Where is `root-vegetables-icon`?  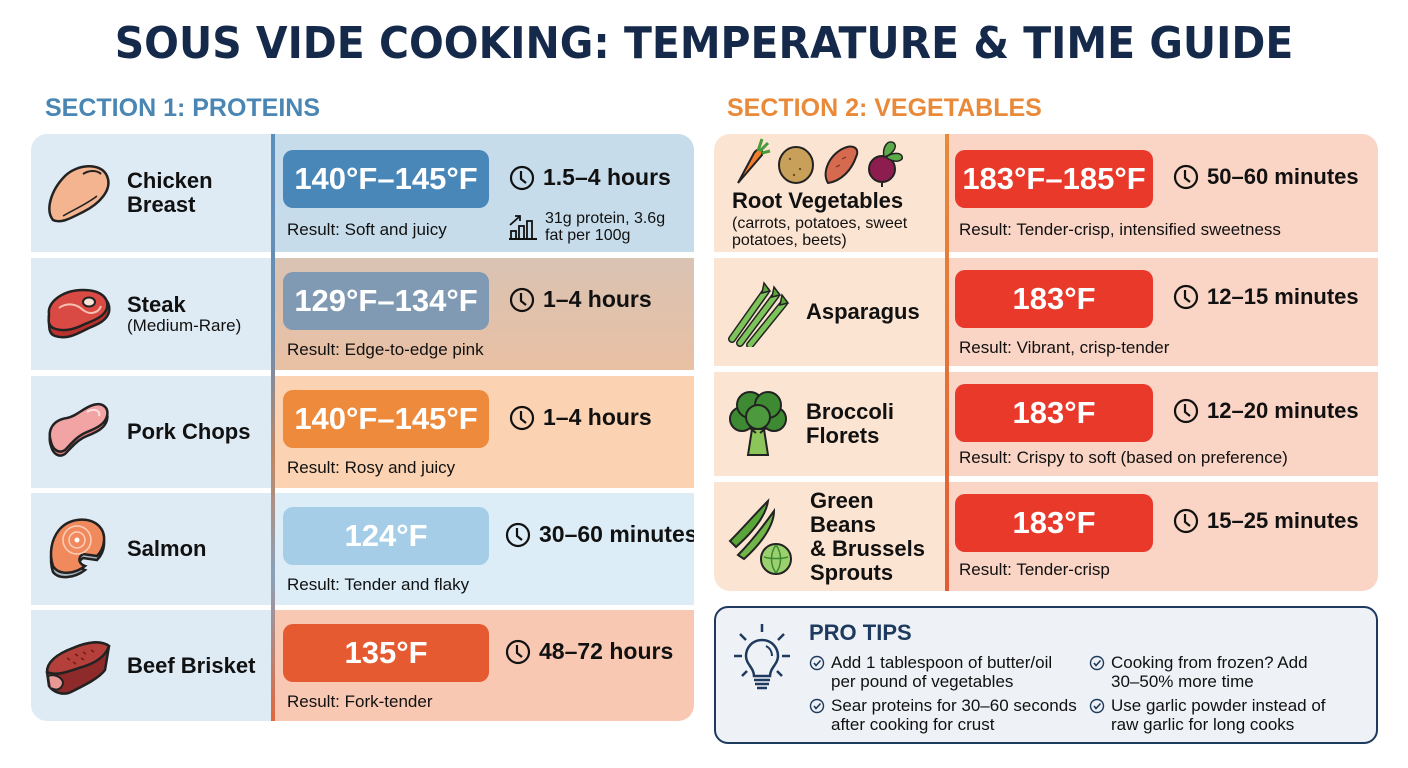 root-vegetables-icon is located at coordinates (820, 162).